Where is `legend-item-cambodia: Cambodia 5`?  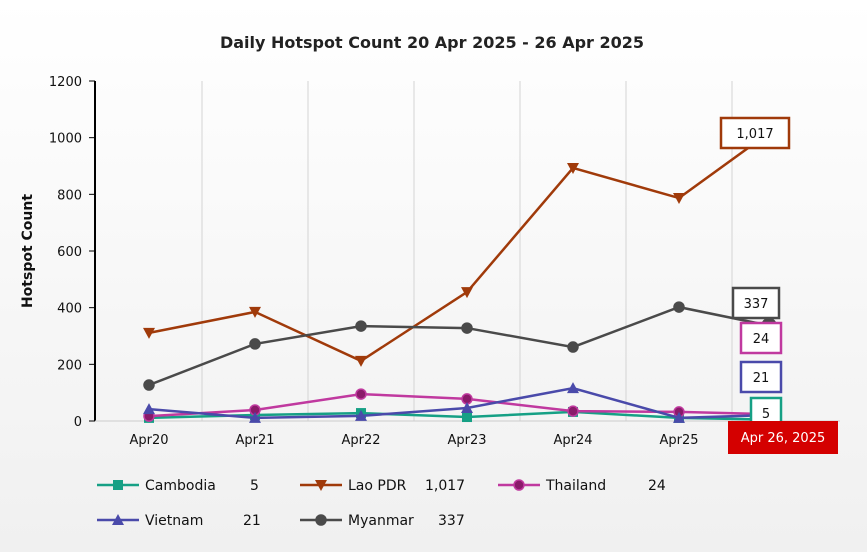 legend-item-cambodia: Cambodia 5 is located at coordinates (178, 486).